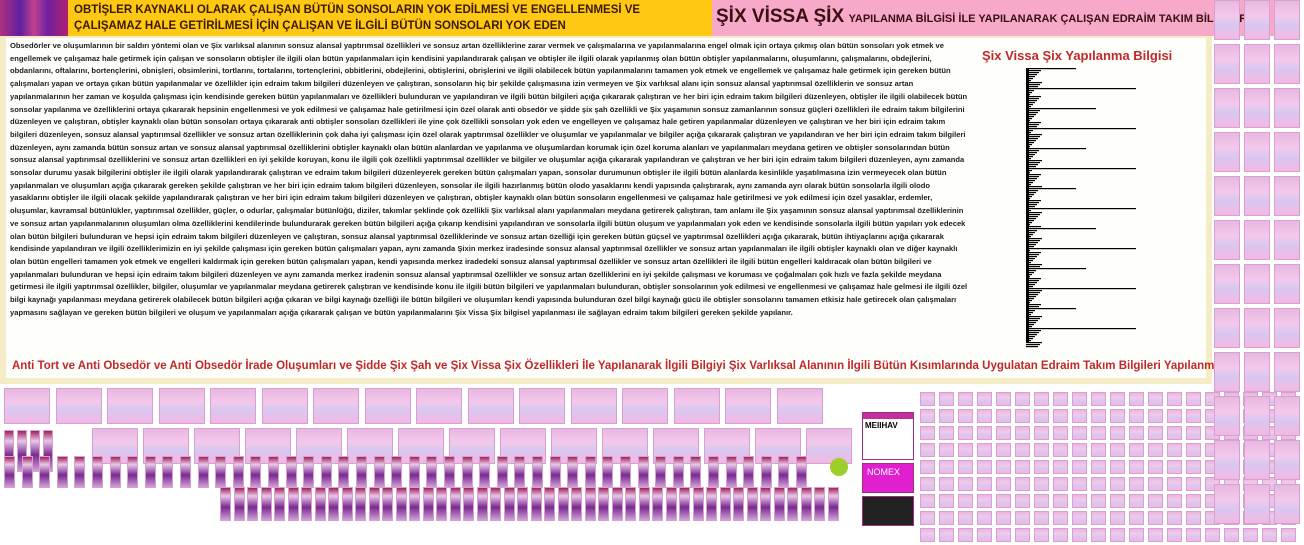  What do you see at coordinates (888, 478) in the screenshot?
I see `ad-thumbnail-middle: NOMEX` at bounding box center [888, 478].